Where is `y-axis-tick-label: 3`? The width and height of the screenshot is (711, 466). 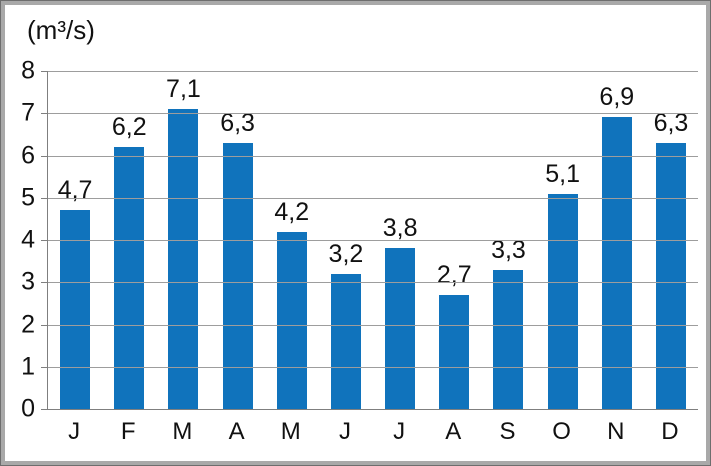 y-axis-tick-label: 3 is located at coordinates (28, 281).